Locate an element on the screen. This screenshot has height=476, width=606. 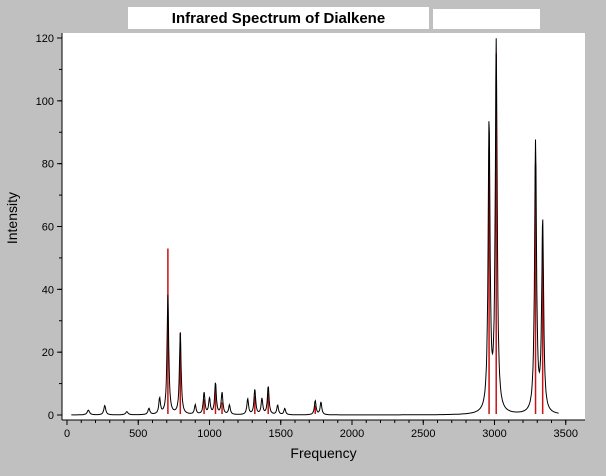
y-tick-label: 40 is located at coordinates (48, 290).